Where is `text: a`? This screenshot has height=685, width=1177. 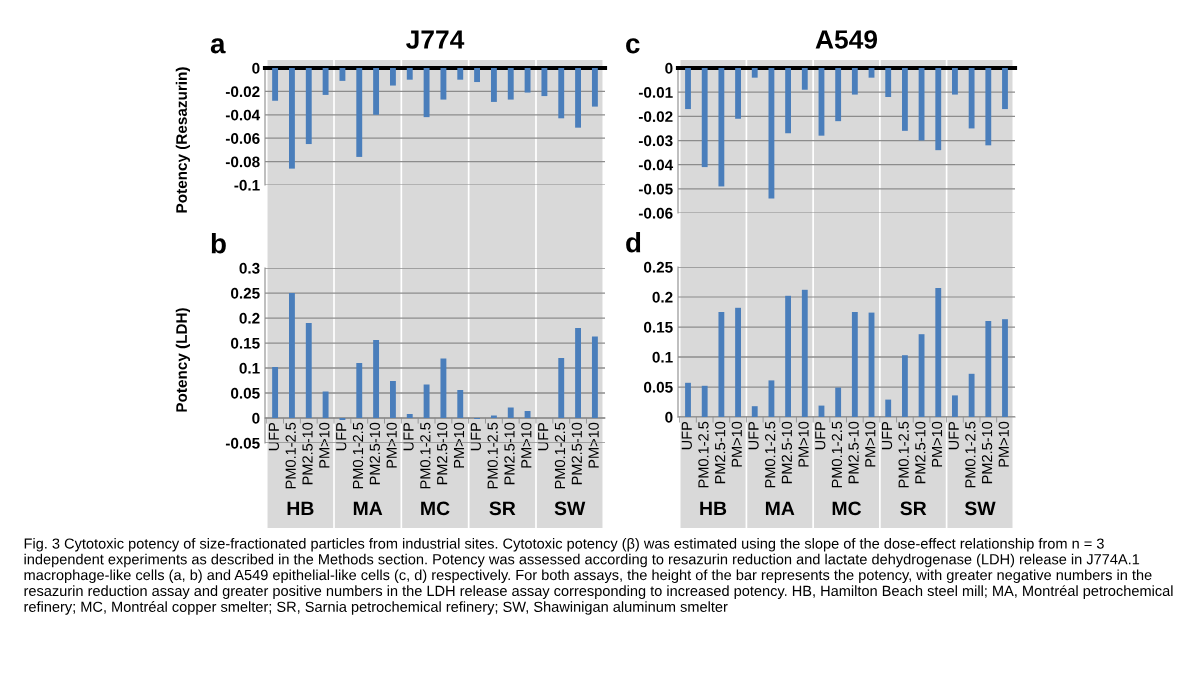 text: a is located at coordinates (218, 46).